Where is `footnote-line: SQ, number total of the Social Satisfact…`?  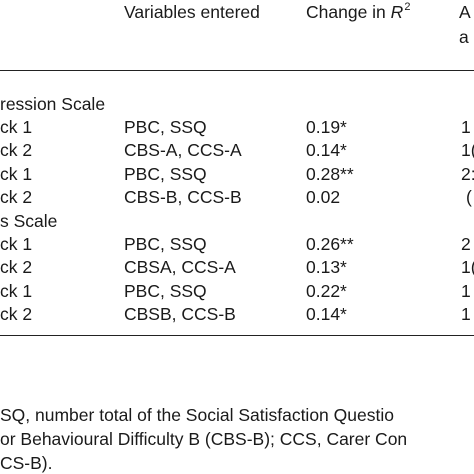 footnote-line: SQ, number total of the Social Satisfact… is located at coordinates (197, 415).